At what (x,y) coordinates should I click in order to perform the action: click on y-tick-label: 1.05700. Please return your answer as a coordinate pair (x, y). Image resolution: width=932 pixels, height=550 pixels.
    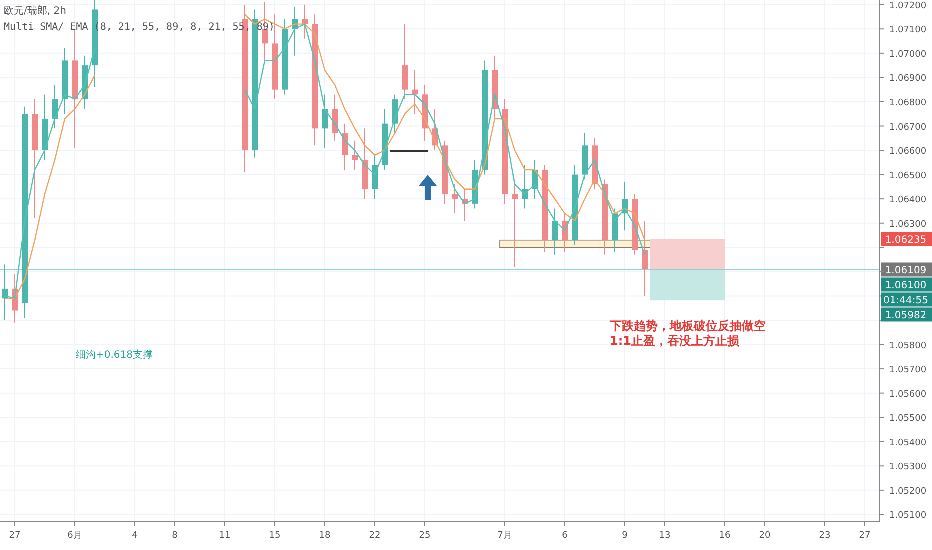
    Looking at the image, I should click on (908, 371).